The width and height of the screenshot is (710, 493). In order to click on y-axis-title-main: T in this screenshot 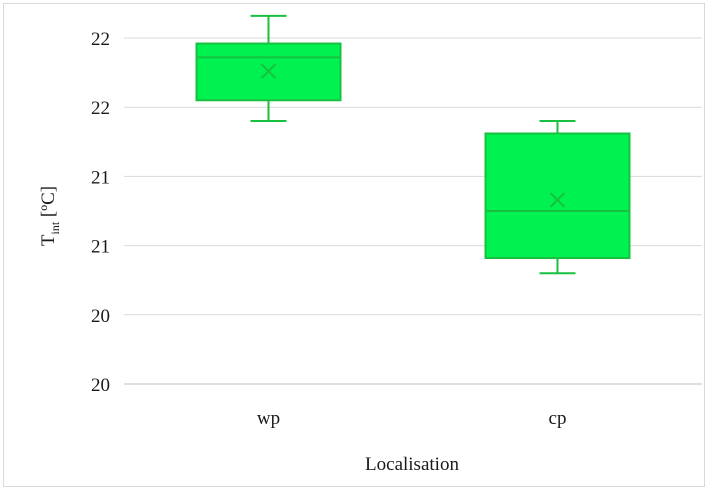, I will do `click(48, 240)`.